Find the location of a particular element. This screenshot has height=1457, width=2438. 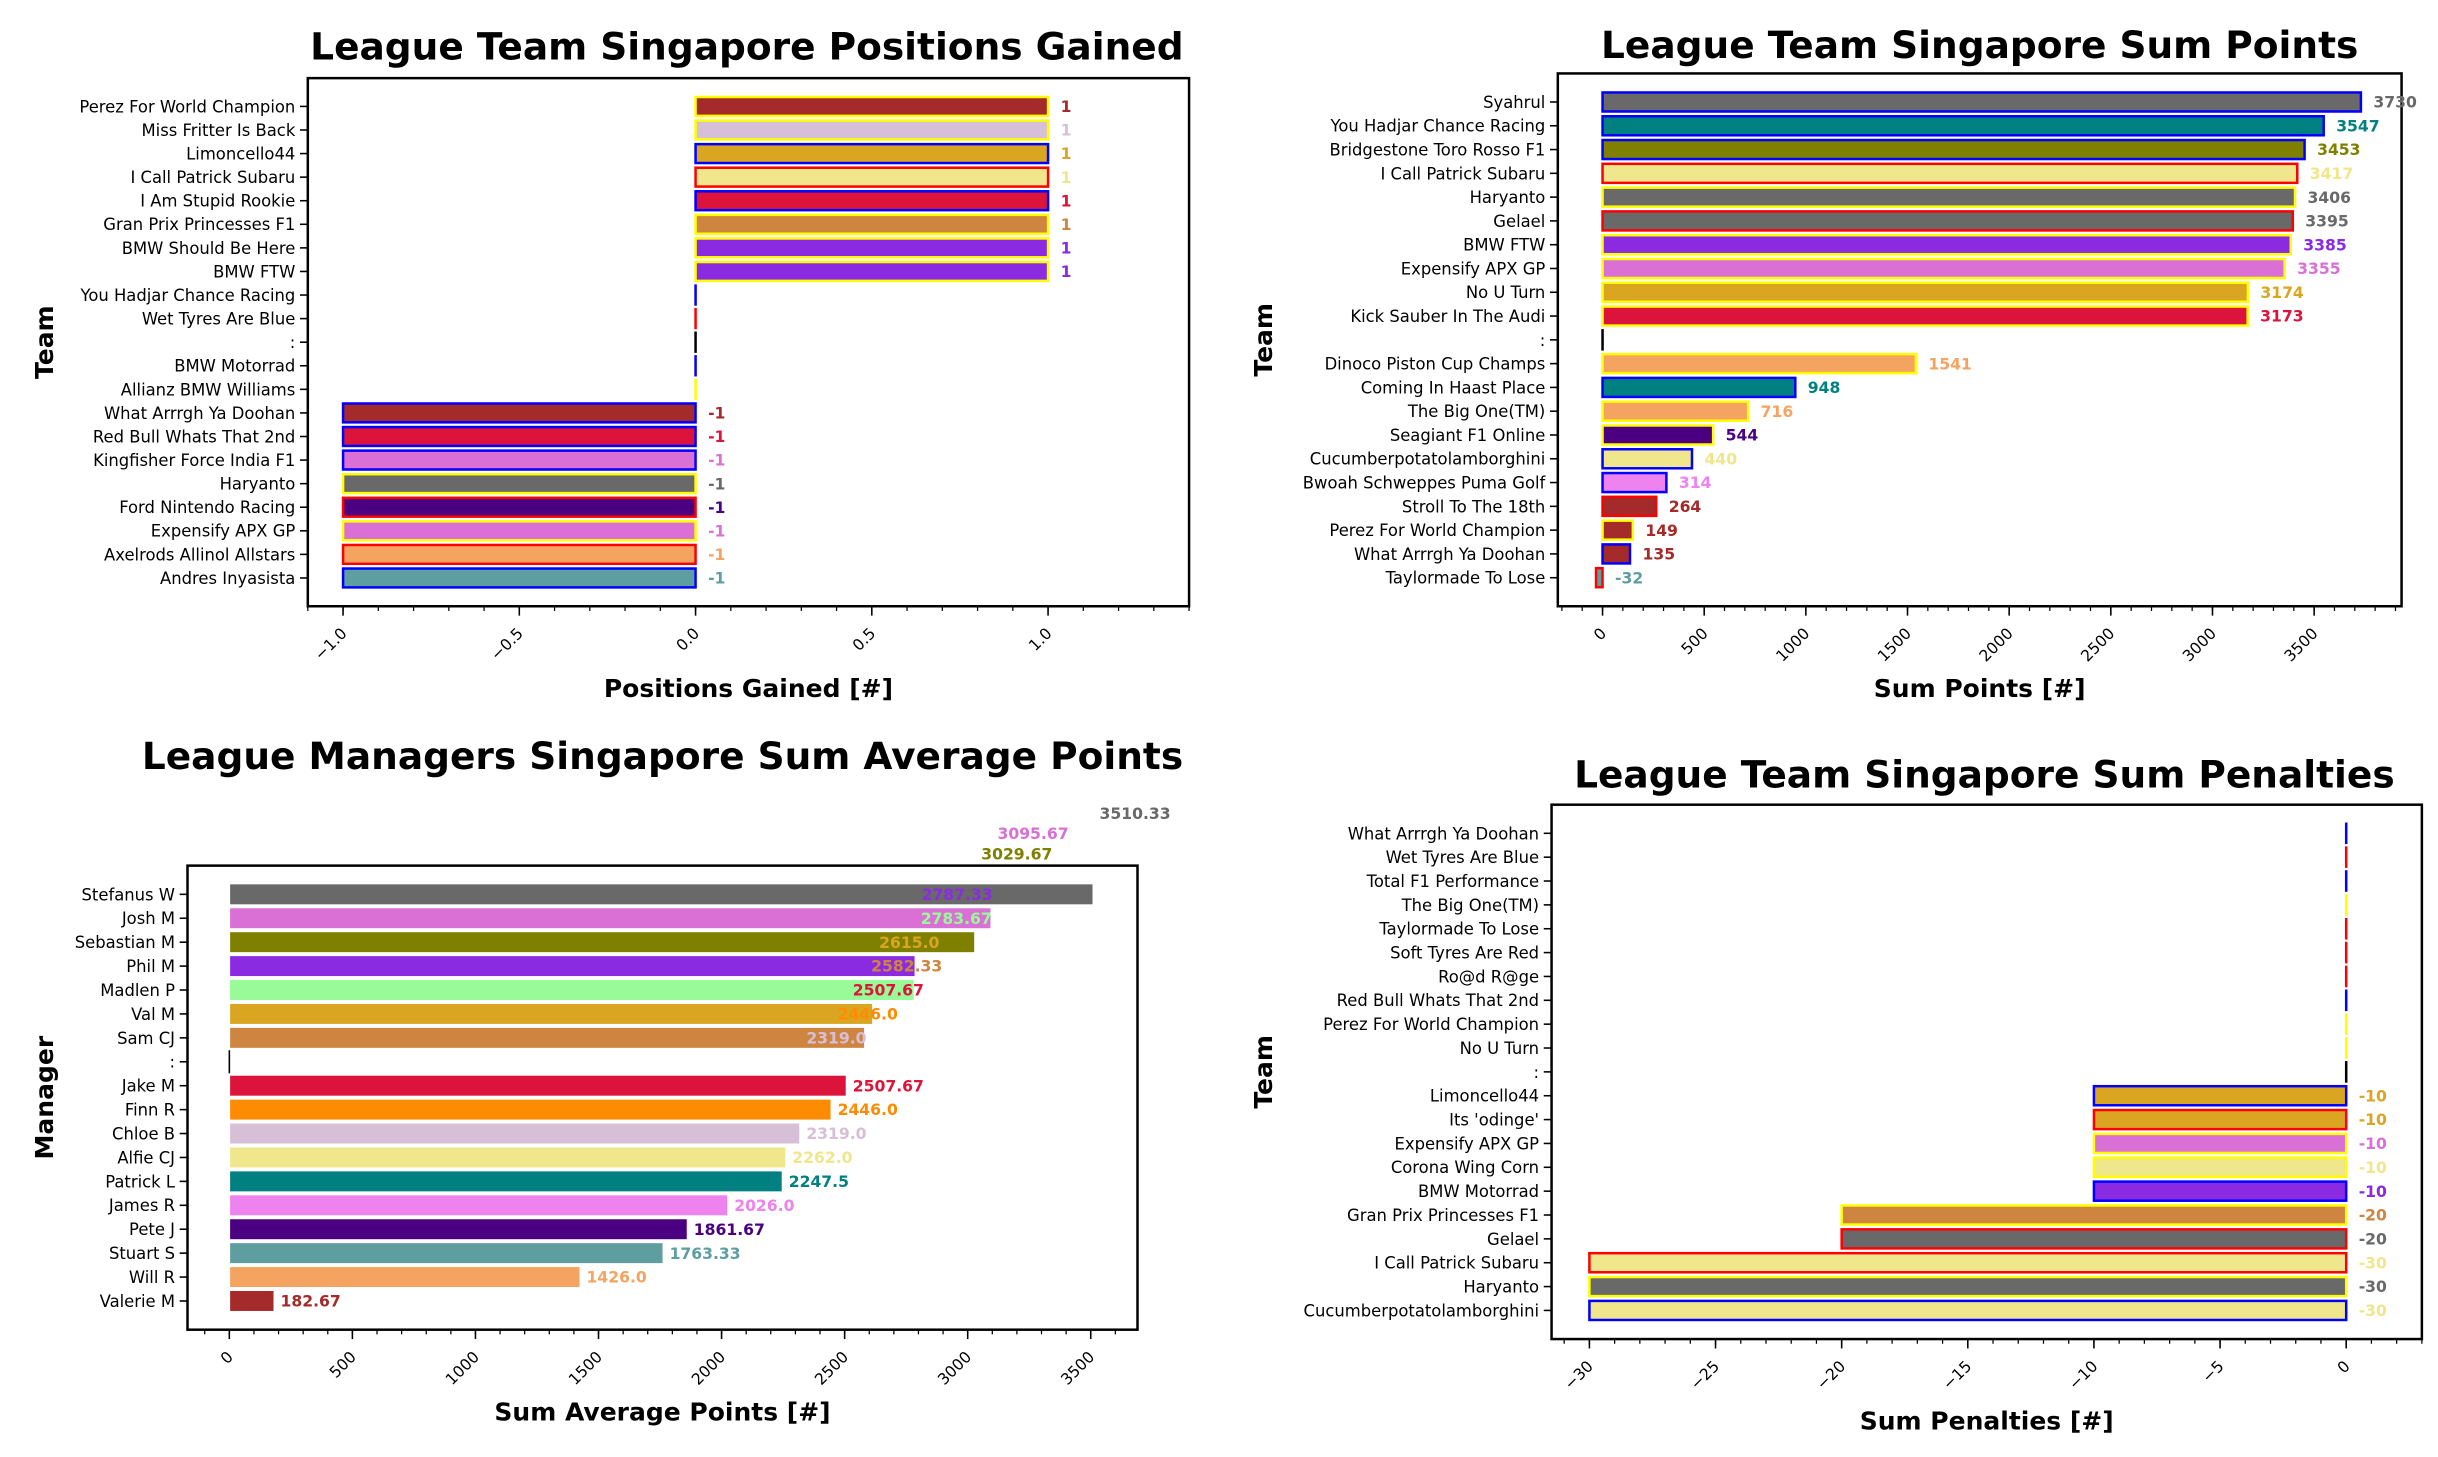

x-axis-label: Sum Penalties [#] is located at coordinates (1987, 1421).